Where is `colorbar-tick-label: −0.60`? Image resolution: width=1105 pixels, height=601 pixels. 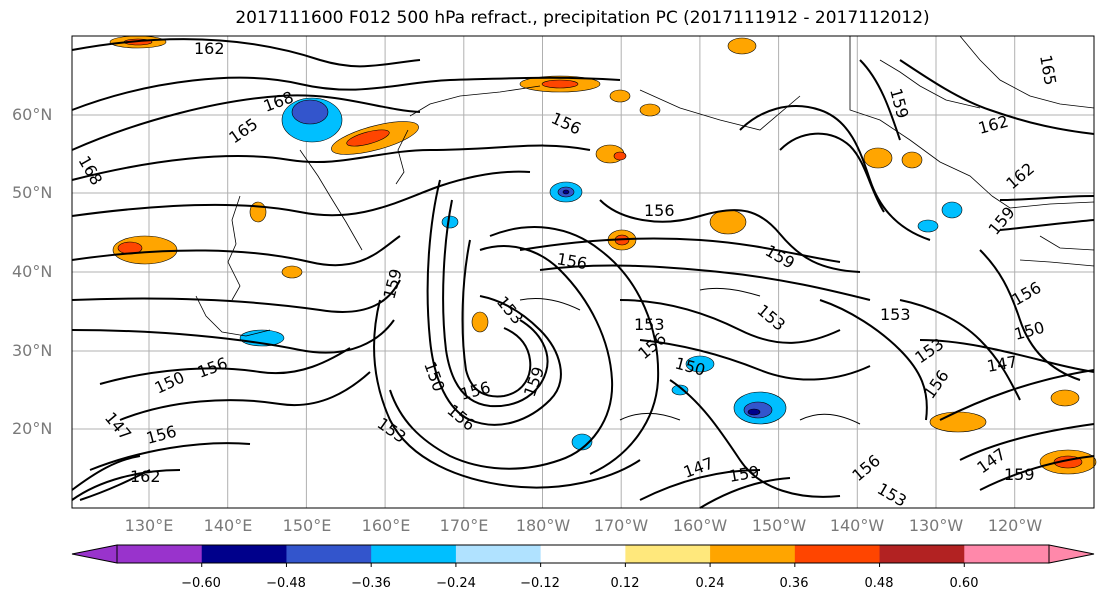
colorbar-tick-label: −0.60 is located at coordinates (201, 583).